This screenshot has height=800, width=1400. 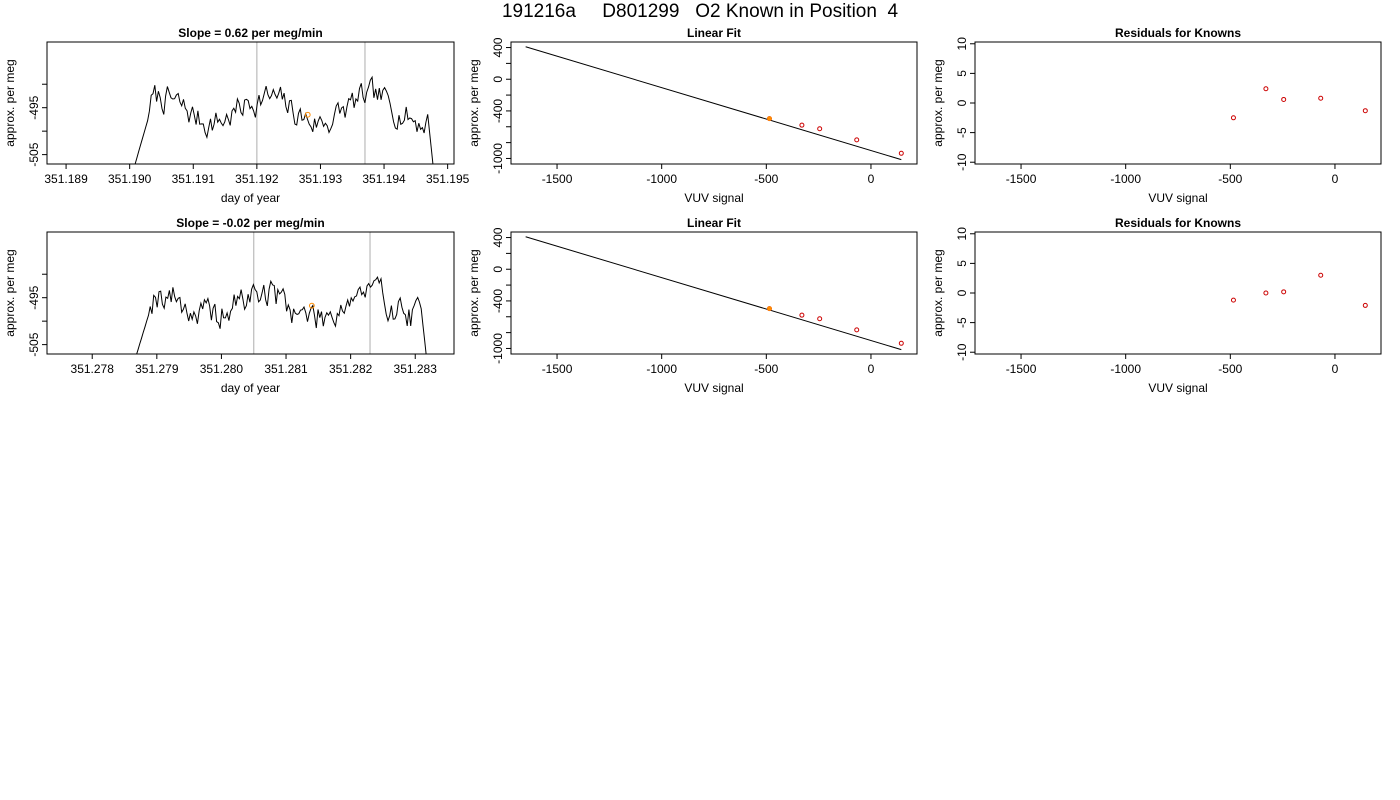 What do you see at coordinates (962, 73) in the screenshot?
I see `y-tick-label: 5` at bounding box center [962, 73].